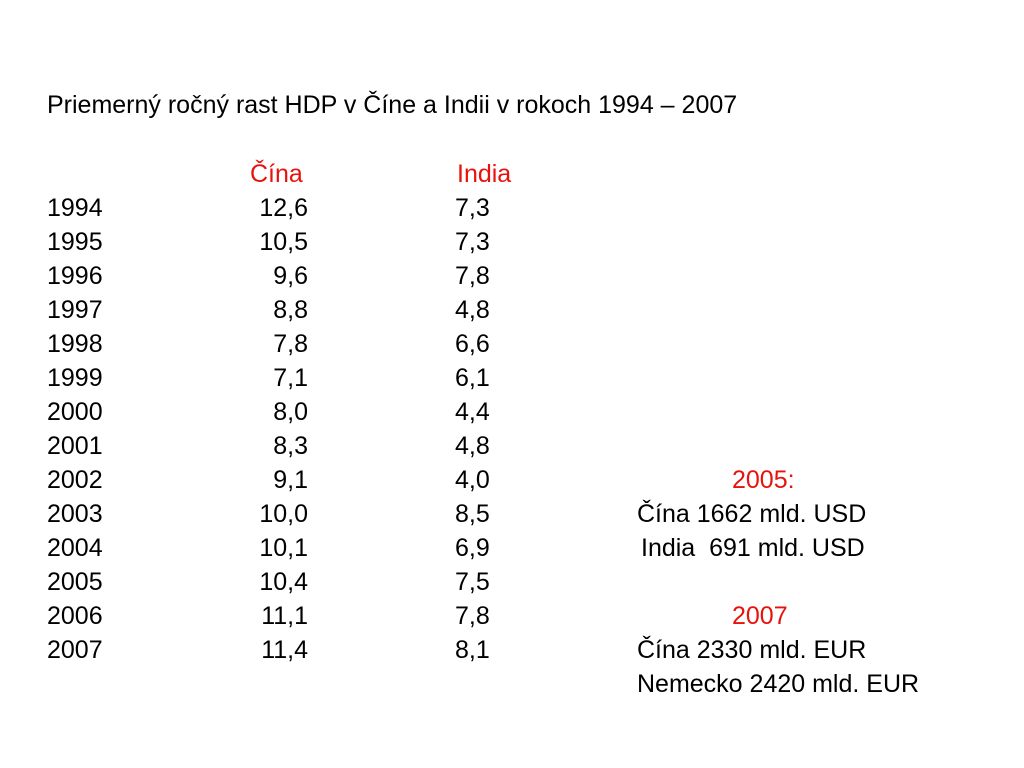  What do you see at coordinates (290, 276) in the screenshot?
I see `row-china-value: 9,6` at bounding box center [290, 276].